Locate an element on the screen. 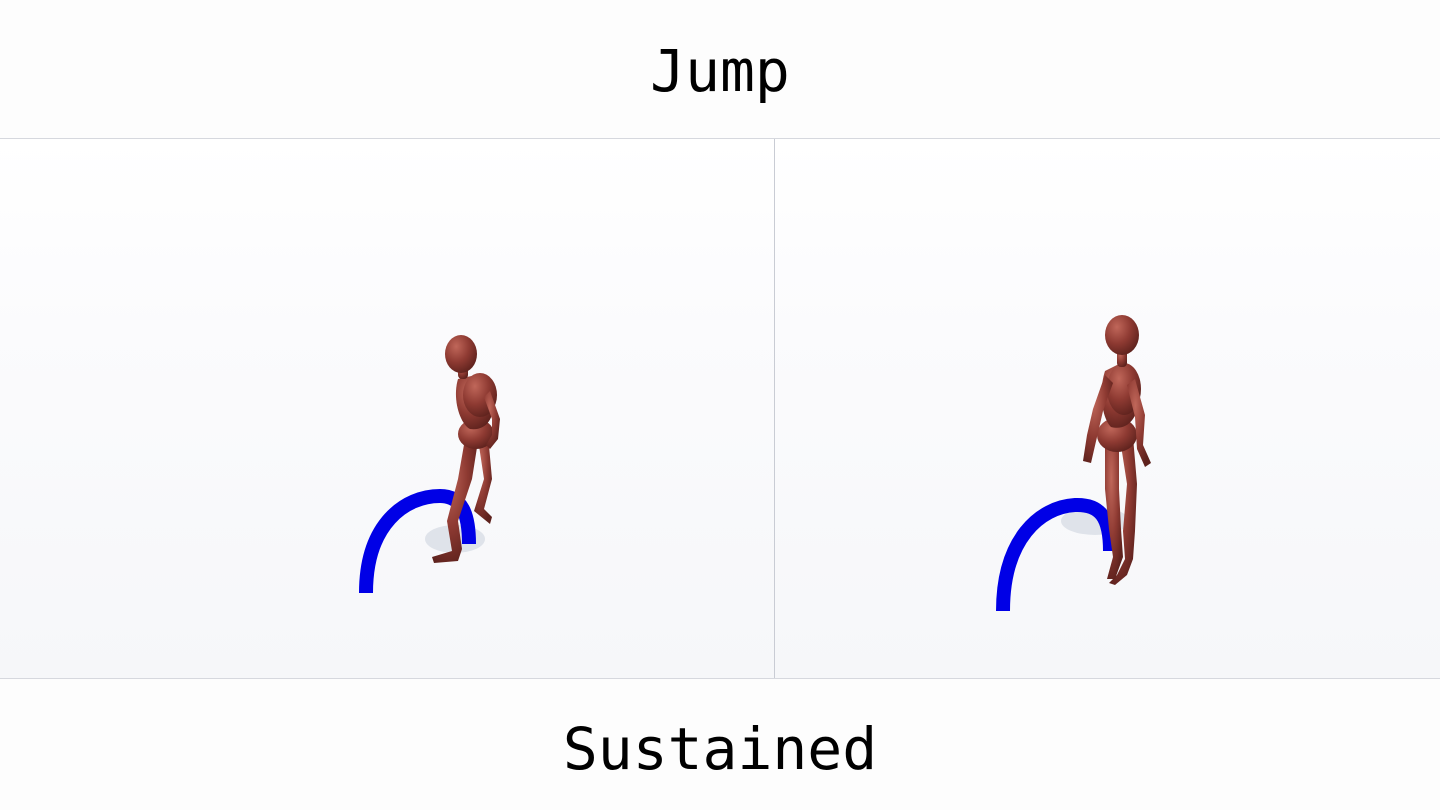  left-view-scene is located at coordinates (429, 464).